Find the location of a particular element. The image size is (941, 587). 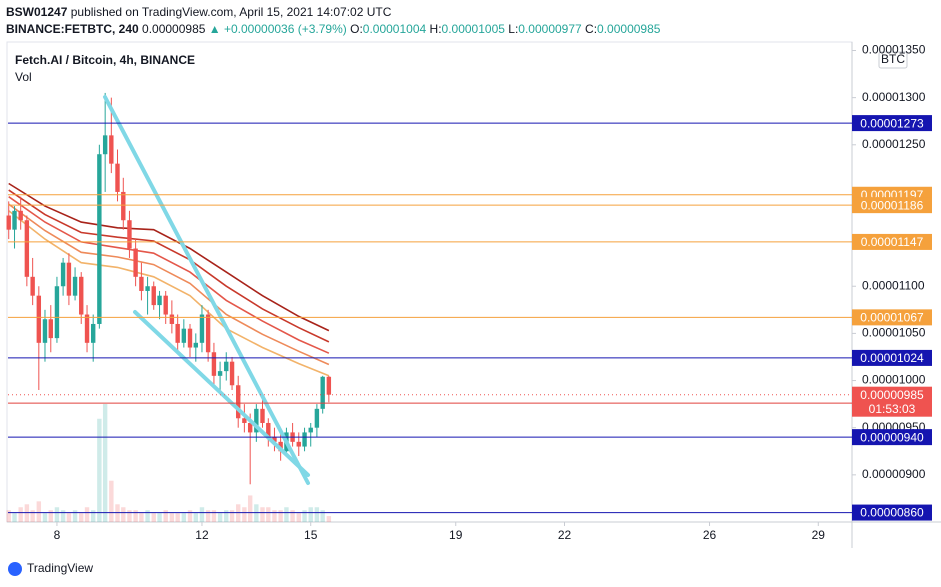

x-tick-label: 26 is located at coordinates (710, 535).